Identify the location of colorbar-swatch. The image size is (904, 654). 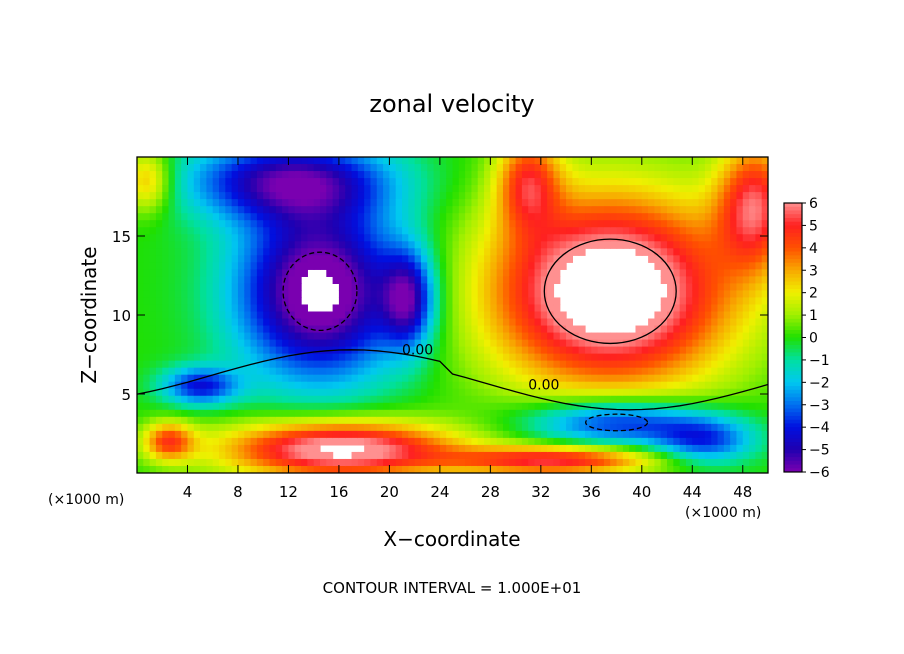
(793, 406).